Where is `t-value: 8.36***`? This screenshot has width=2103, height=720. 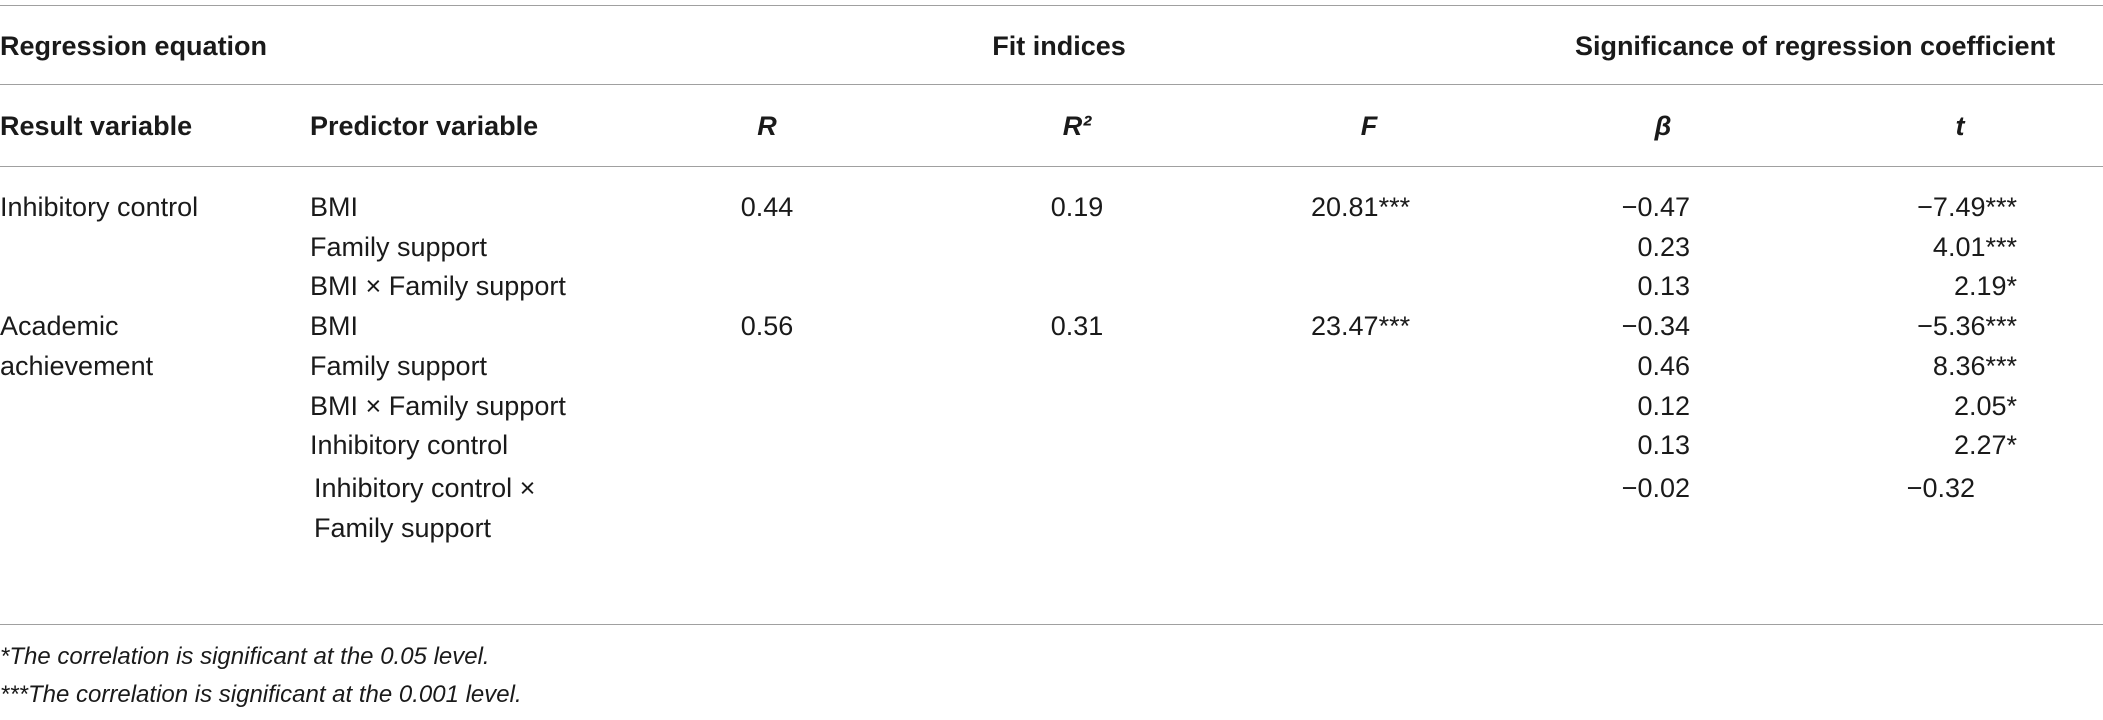 t-value: 8.36*** is located at coordinates (1974, 365).